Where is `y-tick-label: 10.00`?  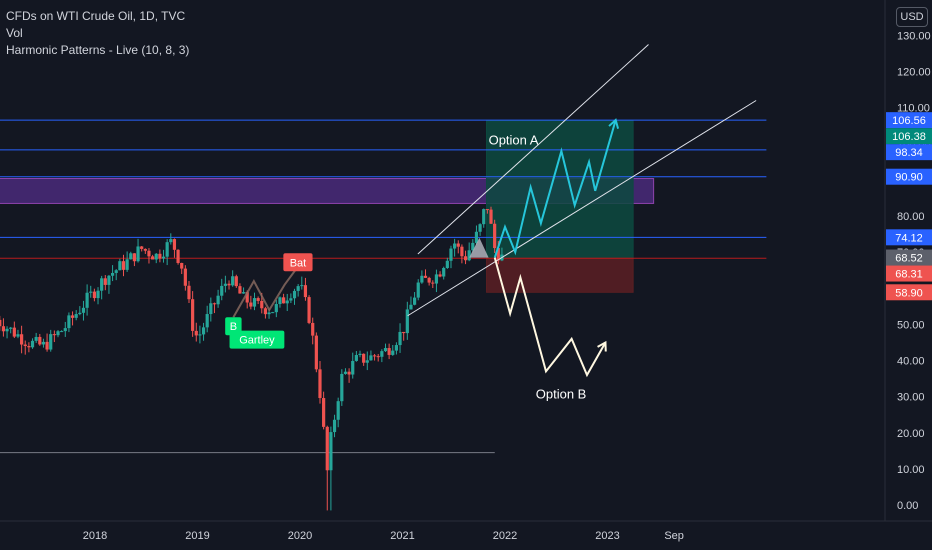 y-tick-label: 10.00 is located at coordinates (911, 470).